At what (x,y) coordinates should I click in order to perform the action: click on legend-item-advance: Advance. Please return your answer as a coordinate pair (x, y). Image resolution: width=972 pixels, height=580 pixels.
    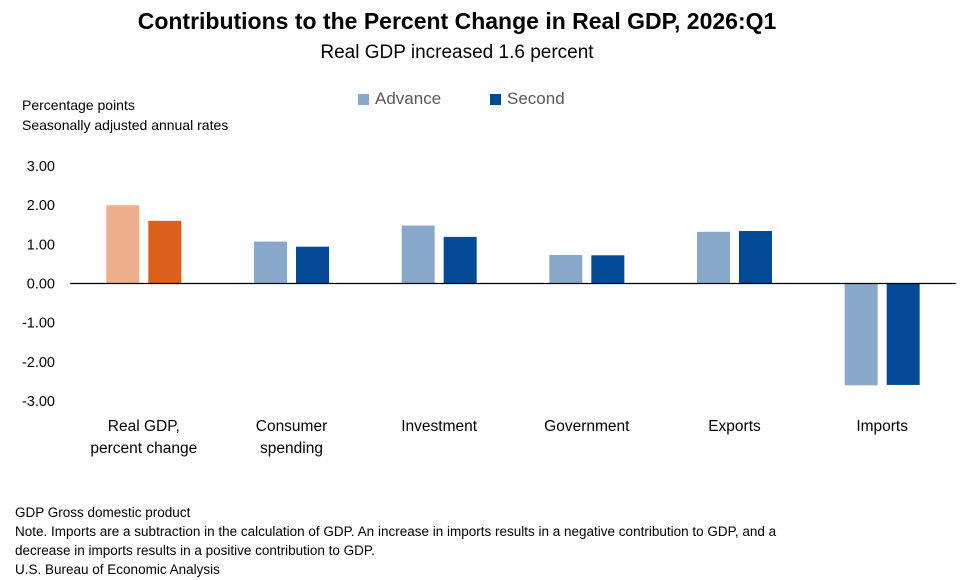
    Looking at the image, I should click on (399, 99).